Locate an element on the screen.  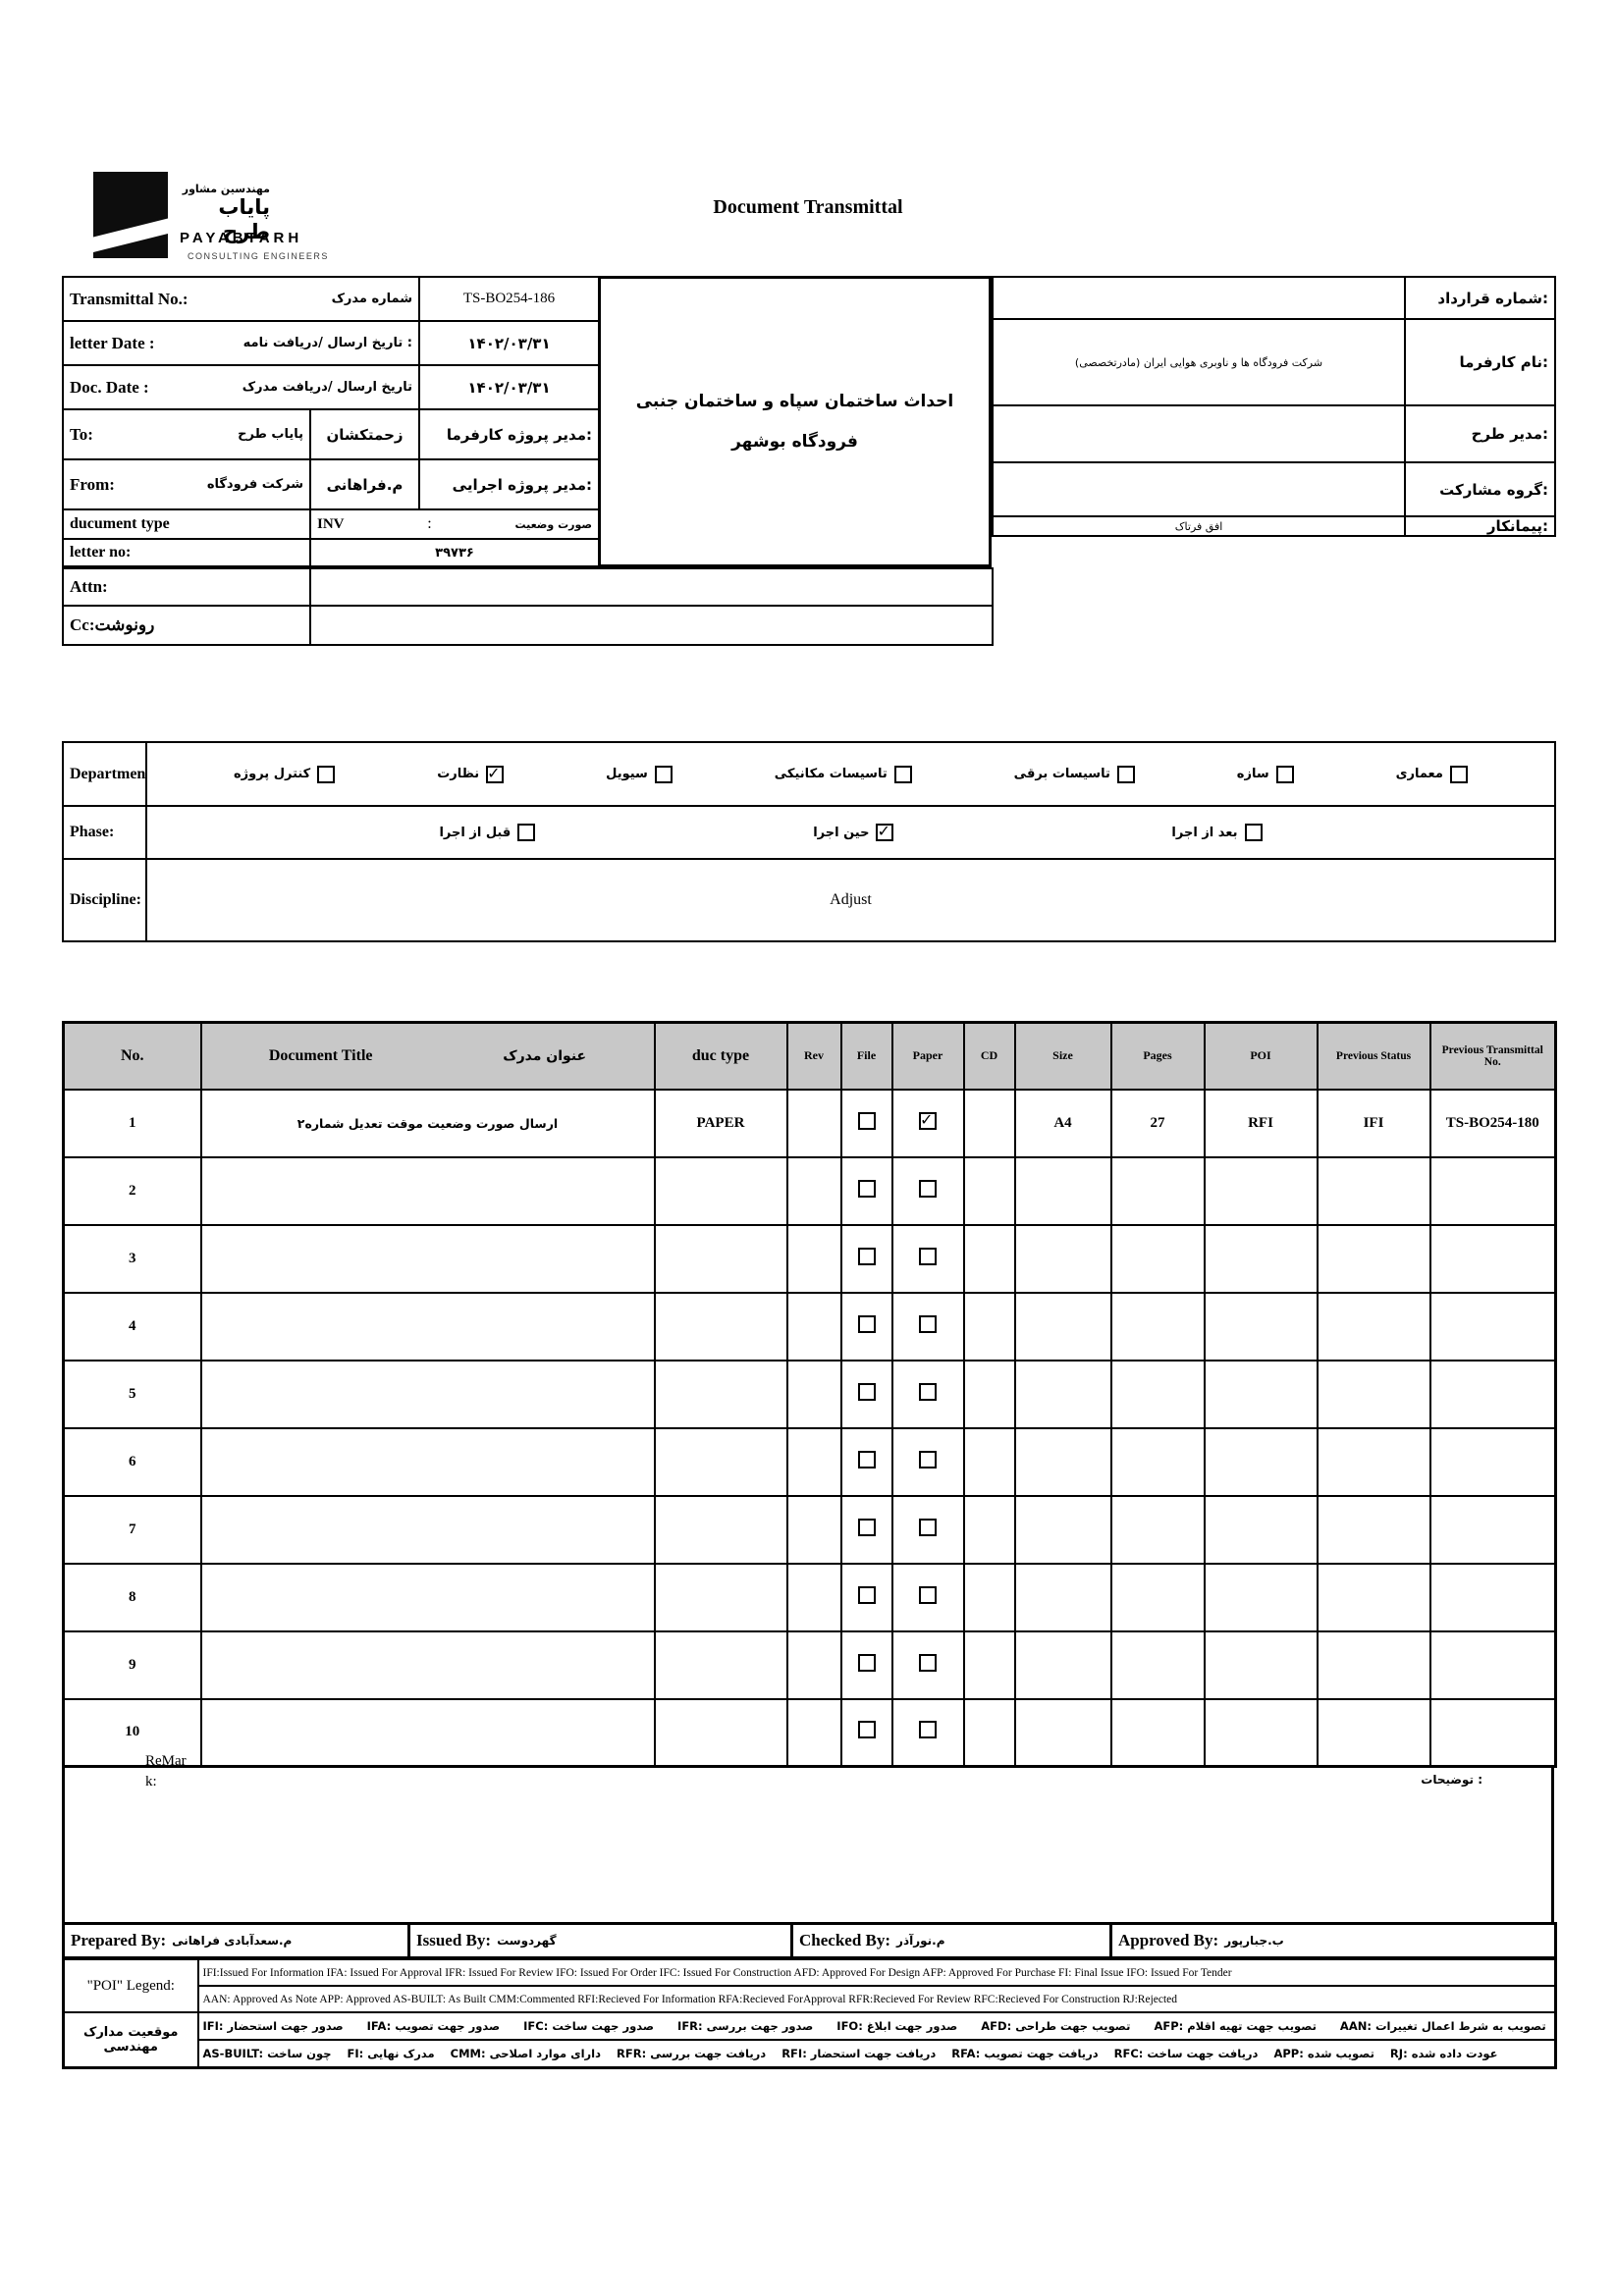
project-title-line1: احداث ساختمان سپاه و ساختمان جنبی is located at coordinates (794, 401).